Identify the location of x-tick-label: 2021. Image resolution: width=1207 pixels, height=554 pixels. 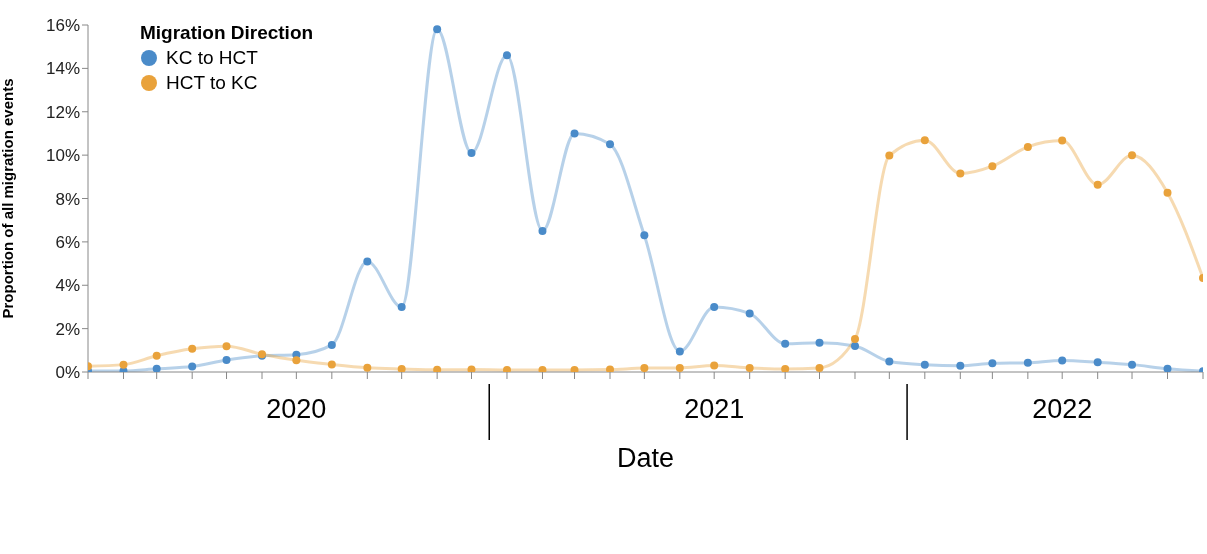
(714, 409).